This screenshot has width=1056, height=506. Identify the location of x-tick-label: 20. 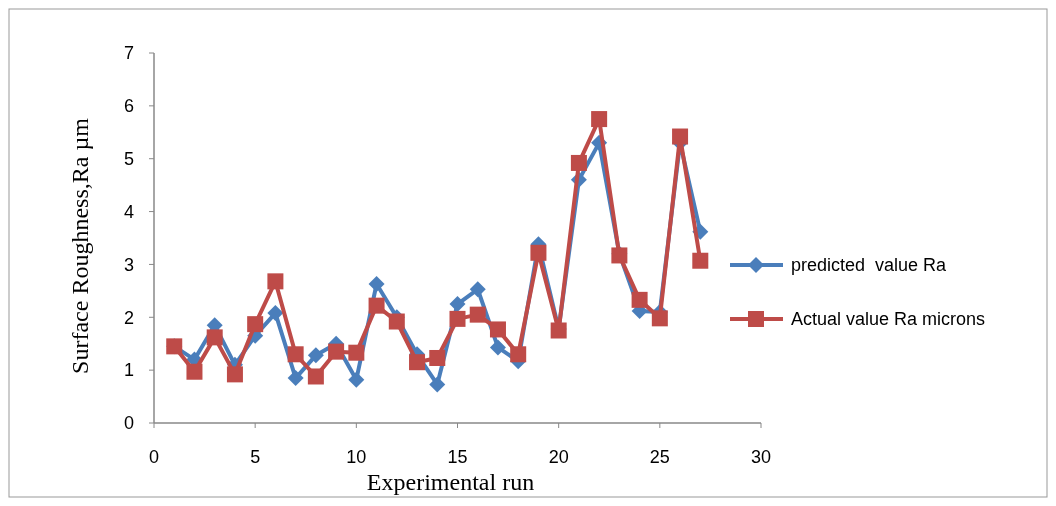
(558, 457).